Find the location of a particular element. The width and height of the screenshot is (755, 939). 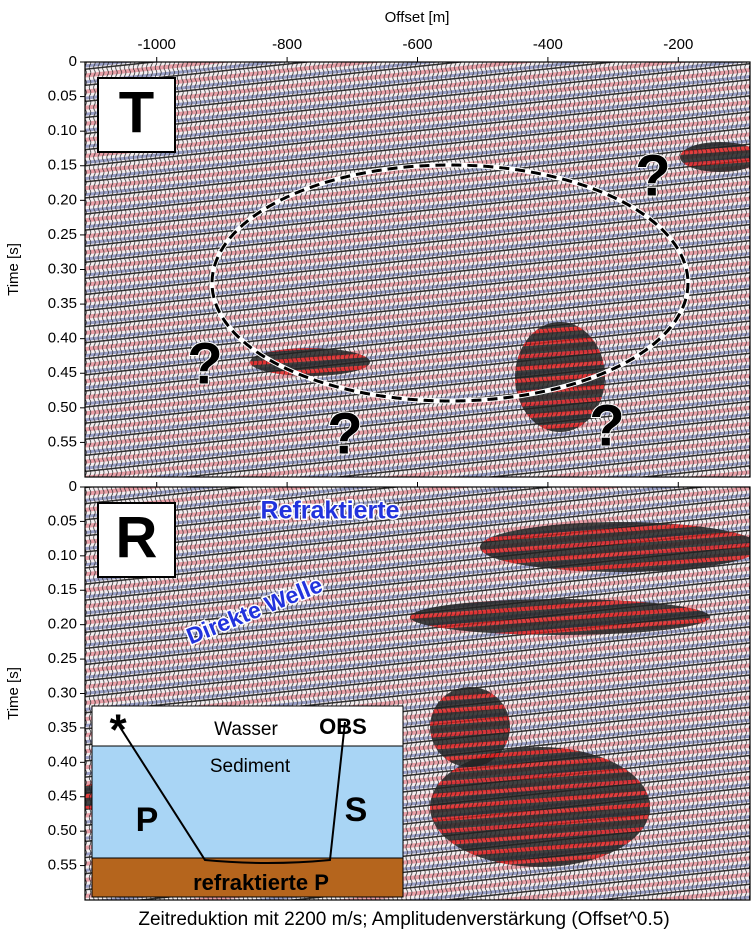

inset-label: Wasser is located at coordinates (246, 729).